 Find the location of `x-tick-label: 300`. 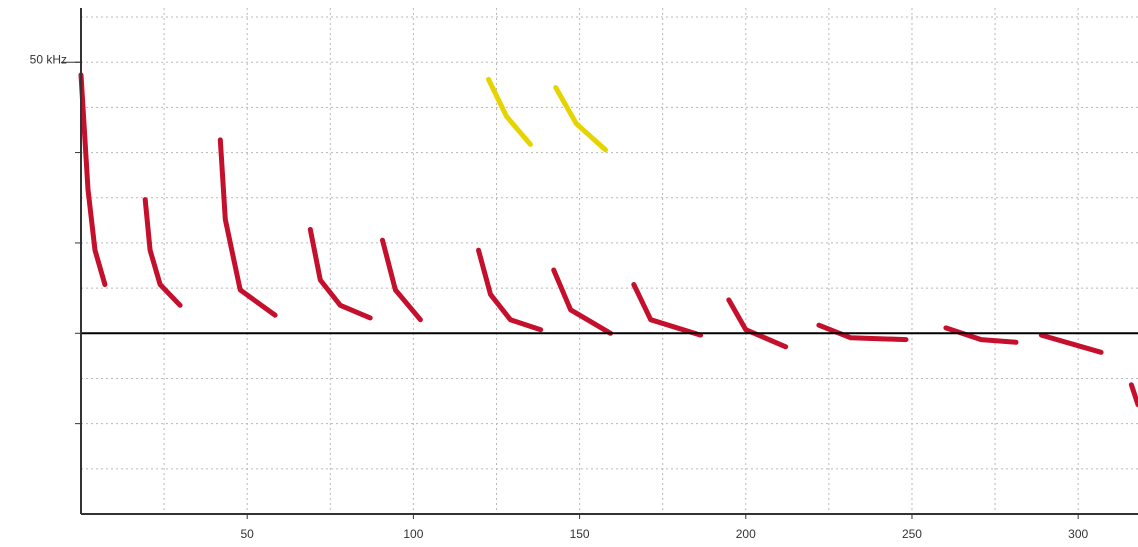

x-tick-label: 300 is located at coordinates (1078, 534).